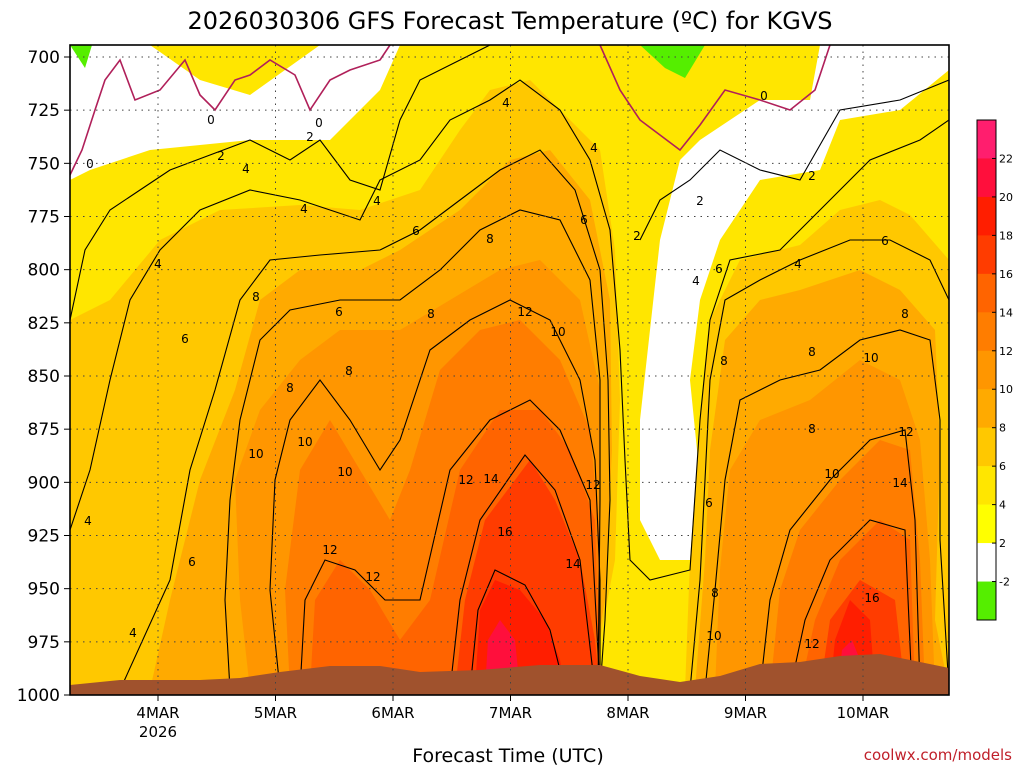  Describe the element at coordinates (507, 756) in the screenshot. I see `x-axis-label: Forecast Time (UTC)` at that location.